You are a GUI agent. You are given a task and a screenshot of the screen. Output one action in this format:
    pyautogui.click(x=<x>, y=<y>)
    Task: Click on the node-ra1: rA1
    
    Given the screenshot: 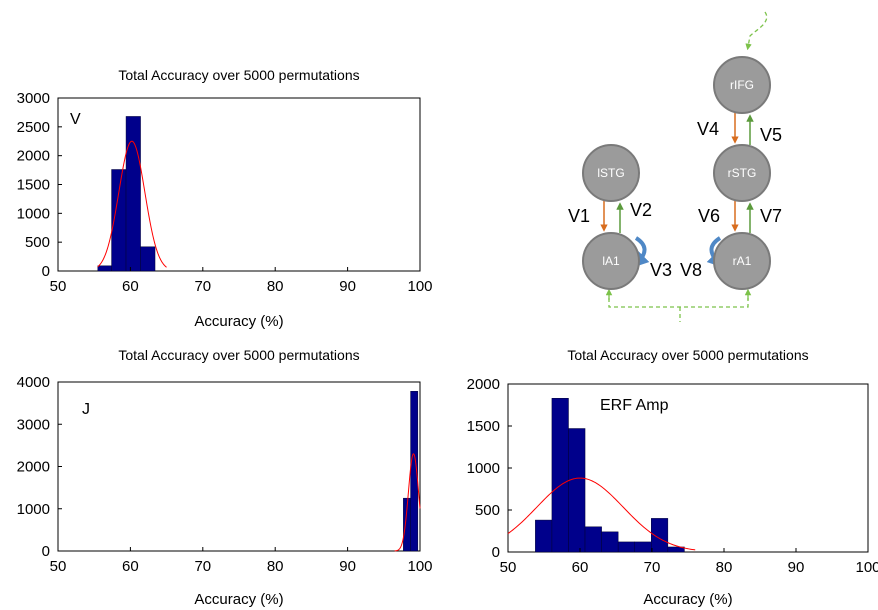 What is the action you would take?
    pyautogui.click(x=742, y=261)
    